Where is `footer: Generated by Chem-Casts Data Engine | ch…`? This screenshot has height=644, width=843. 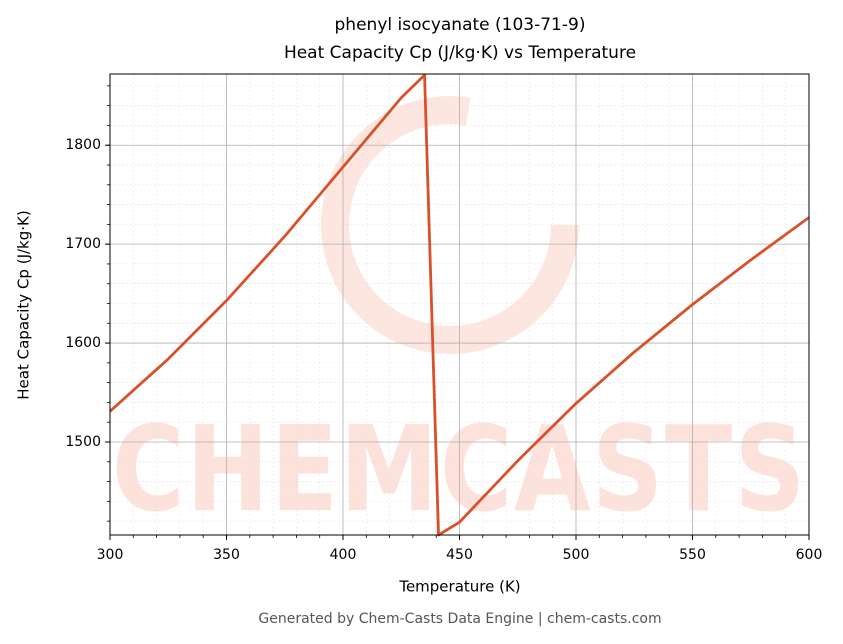 footer: Generated by Chem-Casts Data Engine | ch… is located at coordinates (459, 619).